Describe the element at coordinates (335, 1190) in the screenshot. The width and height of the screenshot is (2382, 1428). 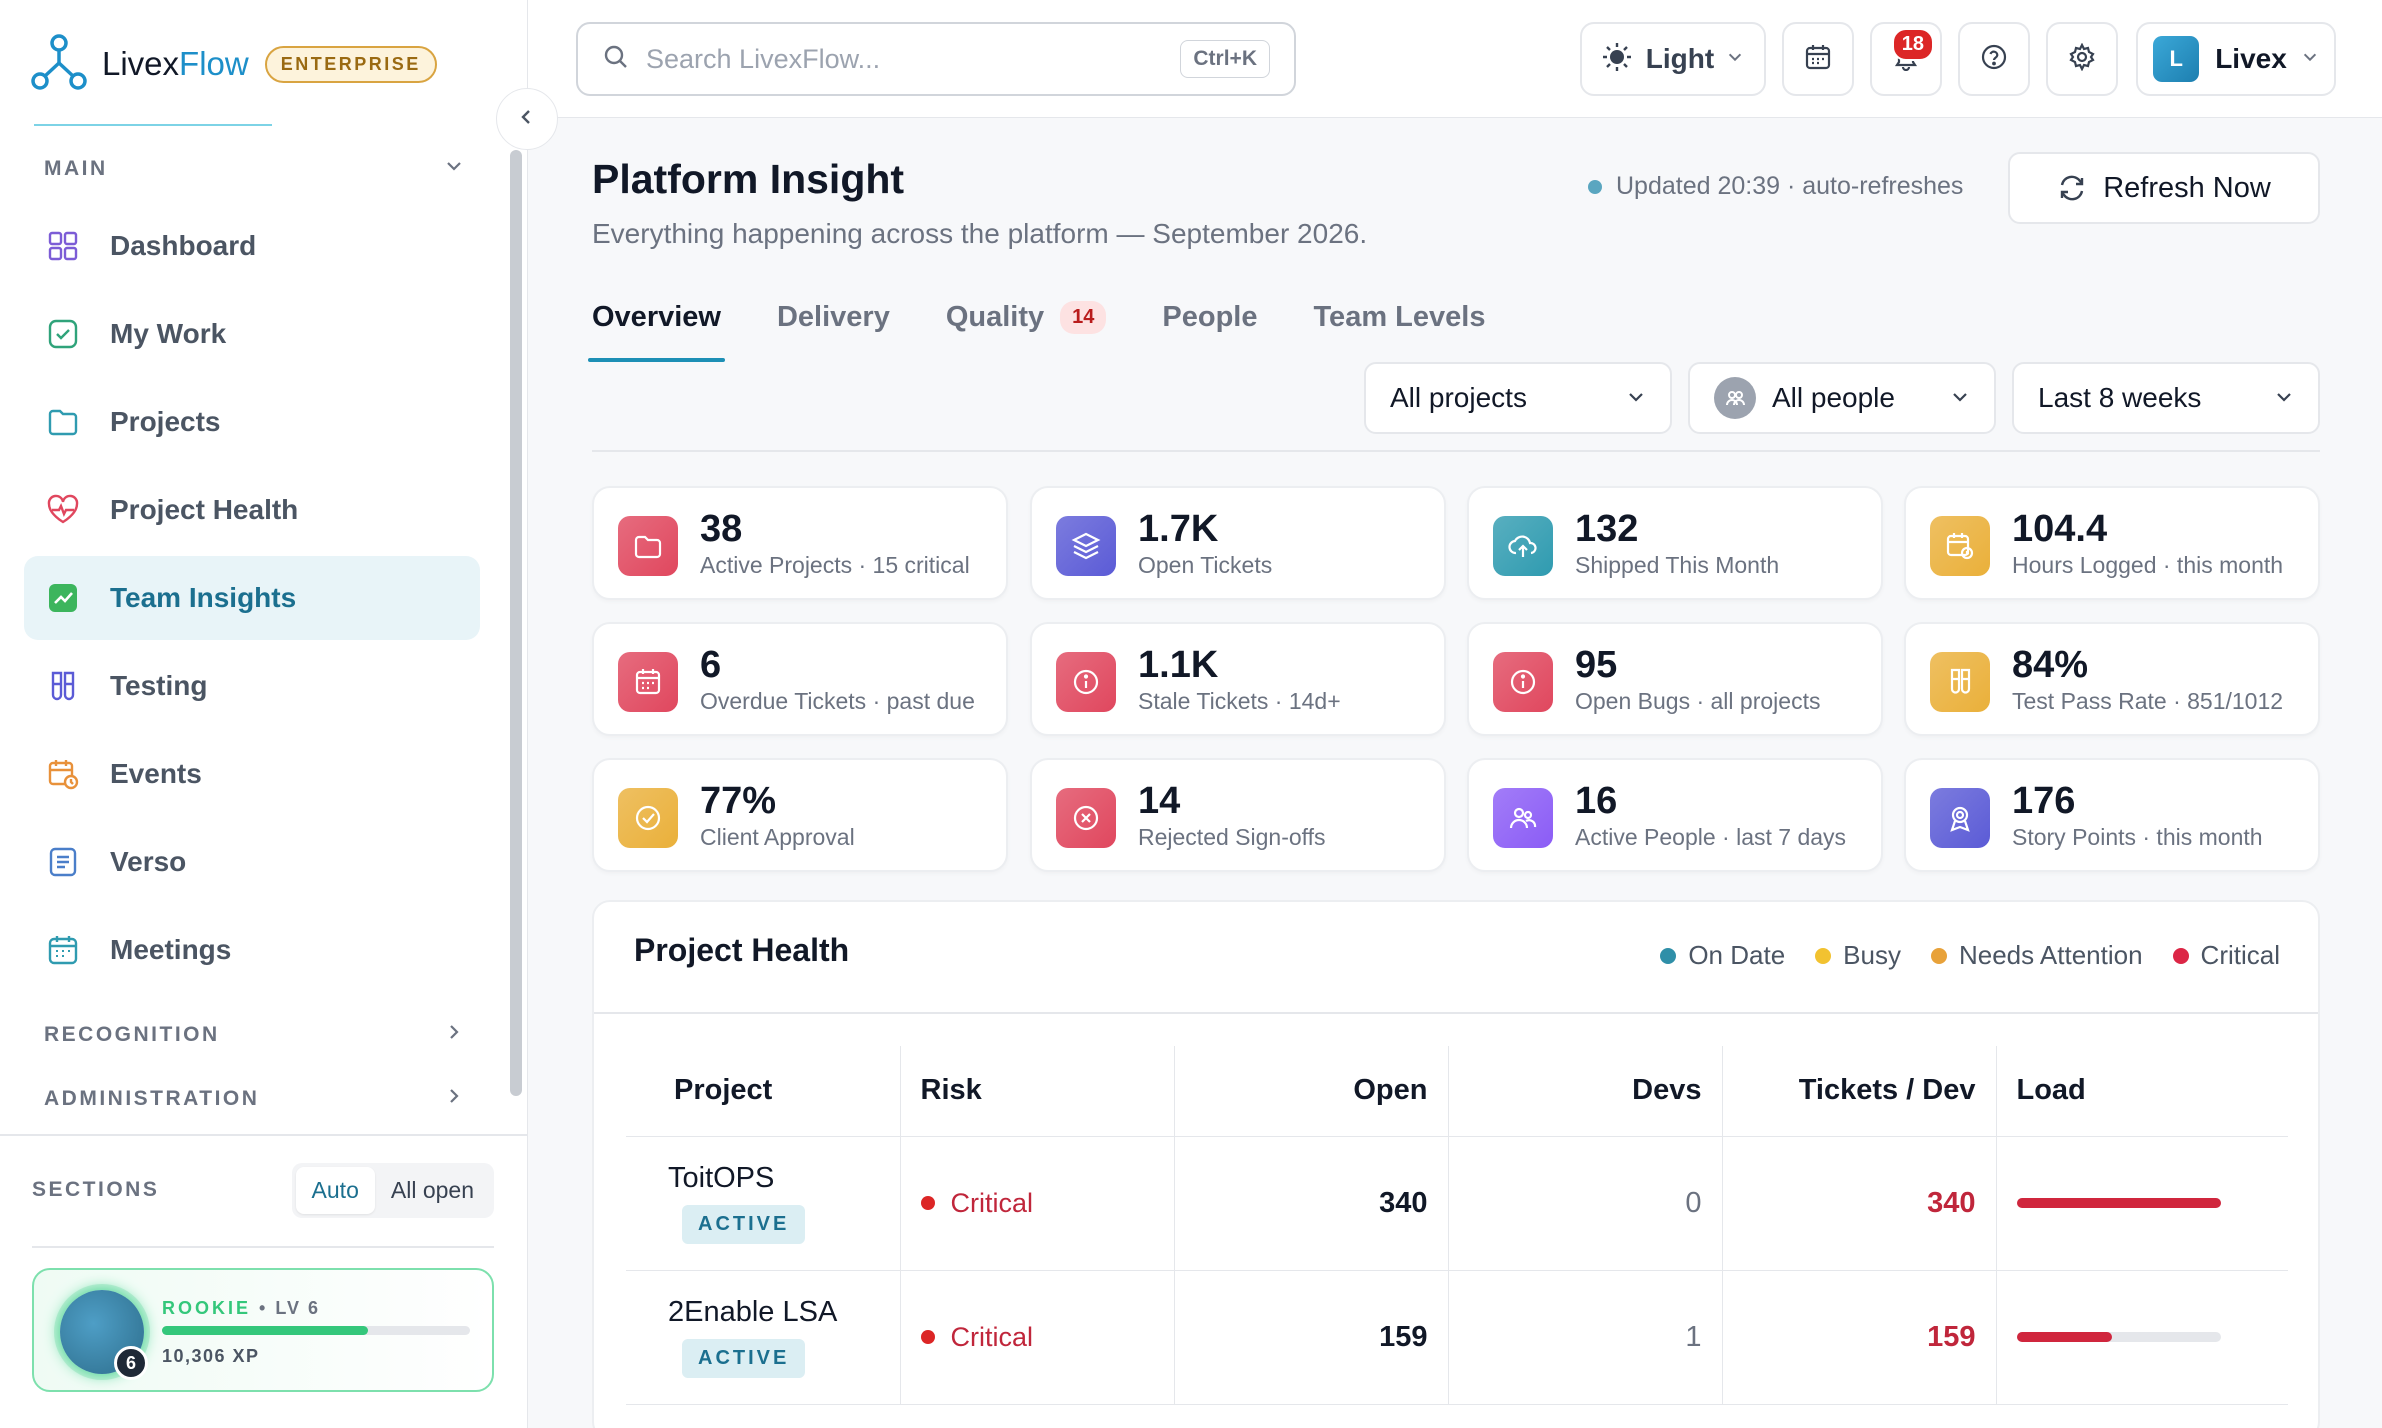
I see `sections-auto-option: Auto` at that location.